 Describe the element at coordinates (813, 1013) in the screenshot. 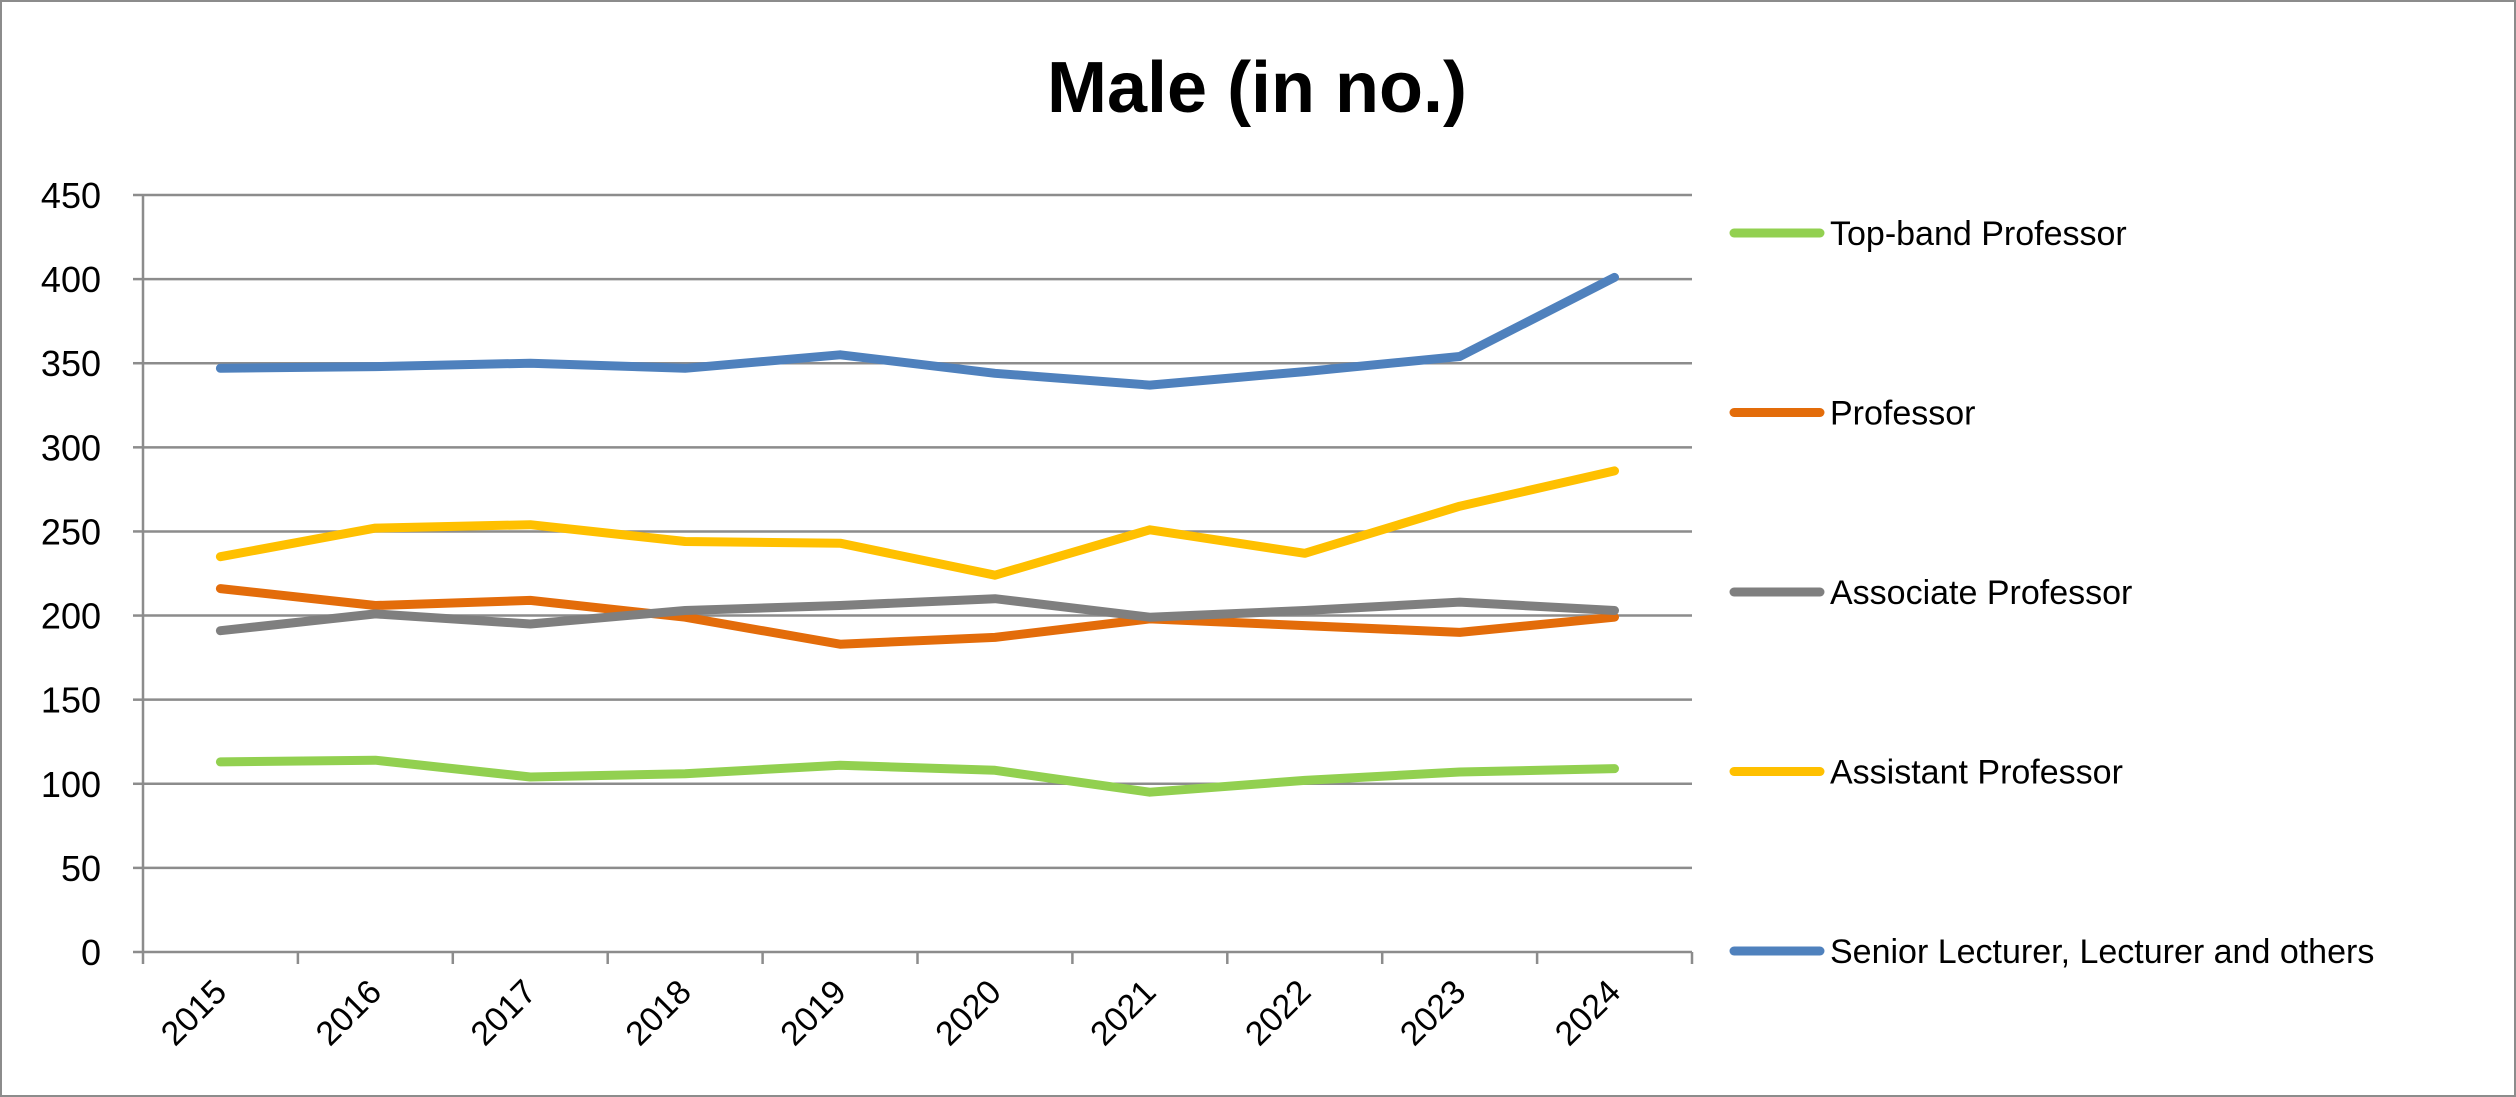

I see `x-tick-label: 2019` at that location.